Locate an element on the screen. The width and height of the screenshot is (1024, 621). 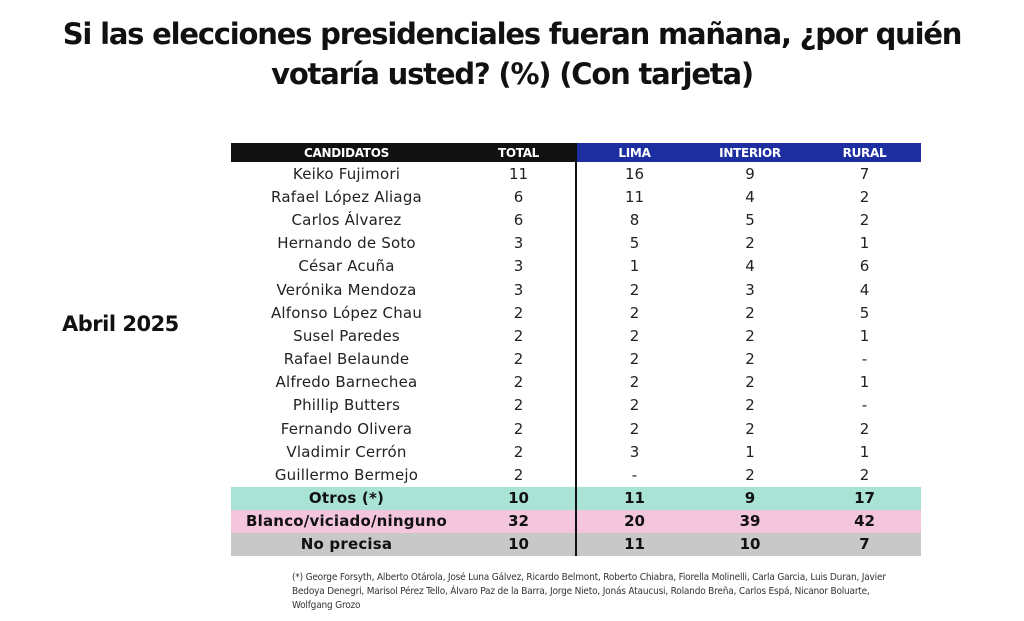
table-row: Vladimir Cerrón 2 3 1 1 is located at coordinates (576, 452).